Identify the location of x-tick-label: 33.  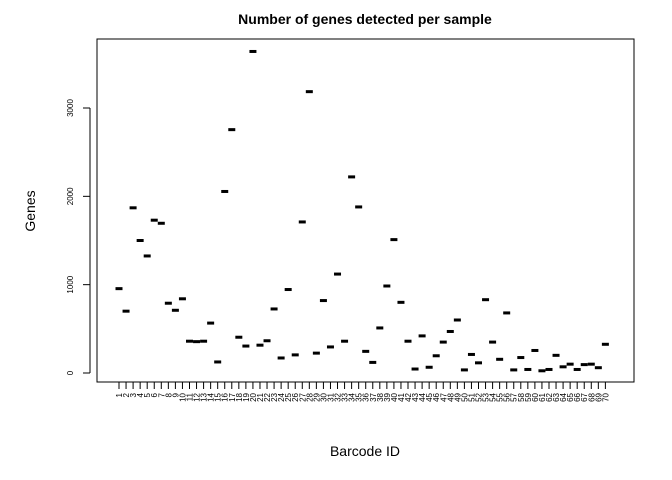
(345, 396).